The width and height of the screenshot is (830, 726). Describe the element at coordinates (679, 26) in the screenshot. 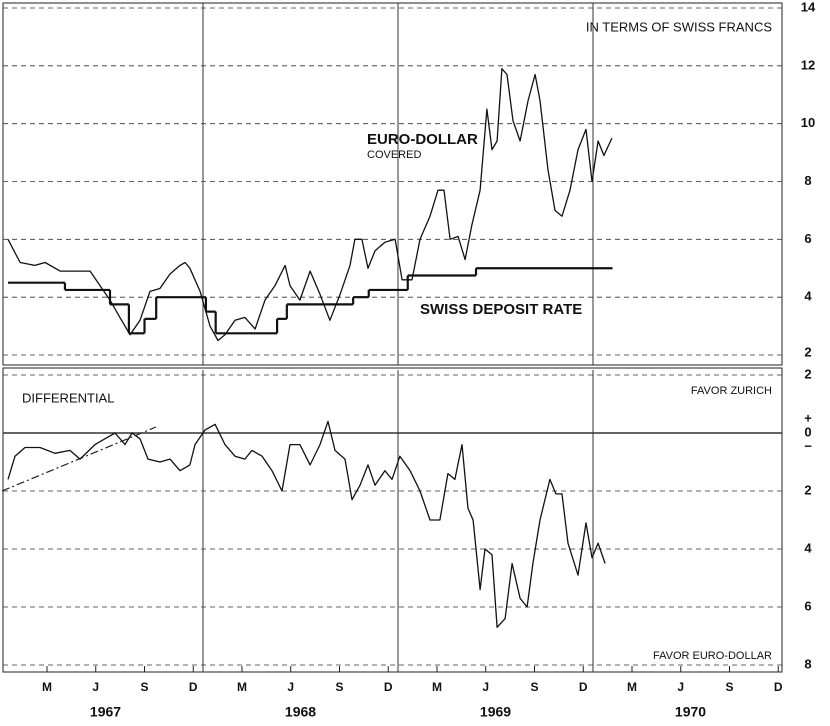

I see `panel-title: IN TERMS OF SWISS FRANCS` at that location.